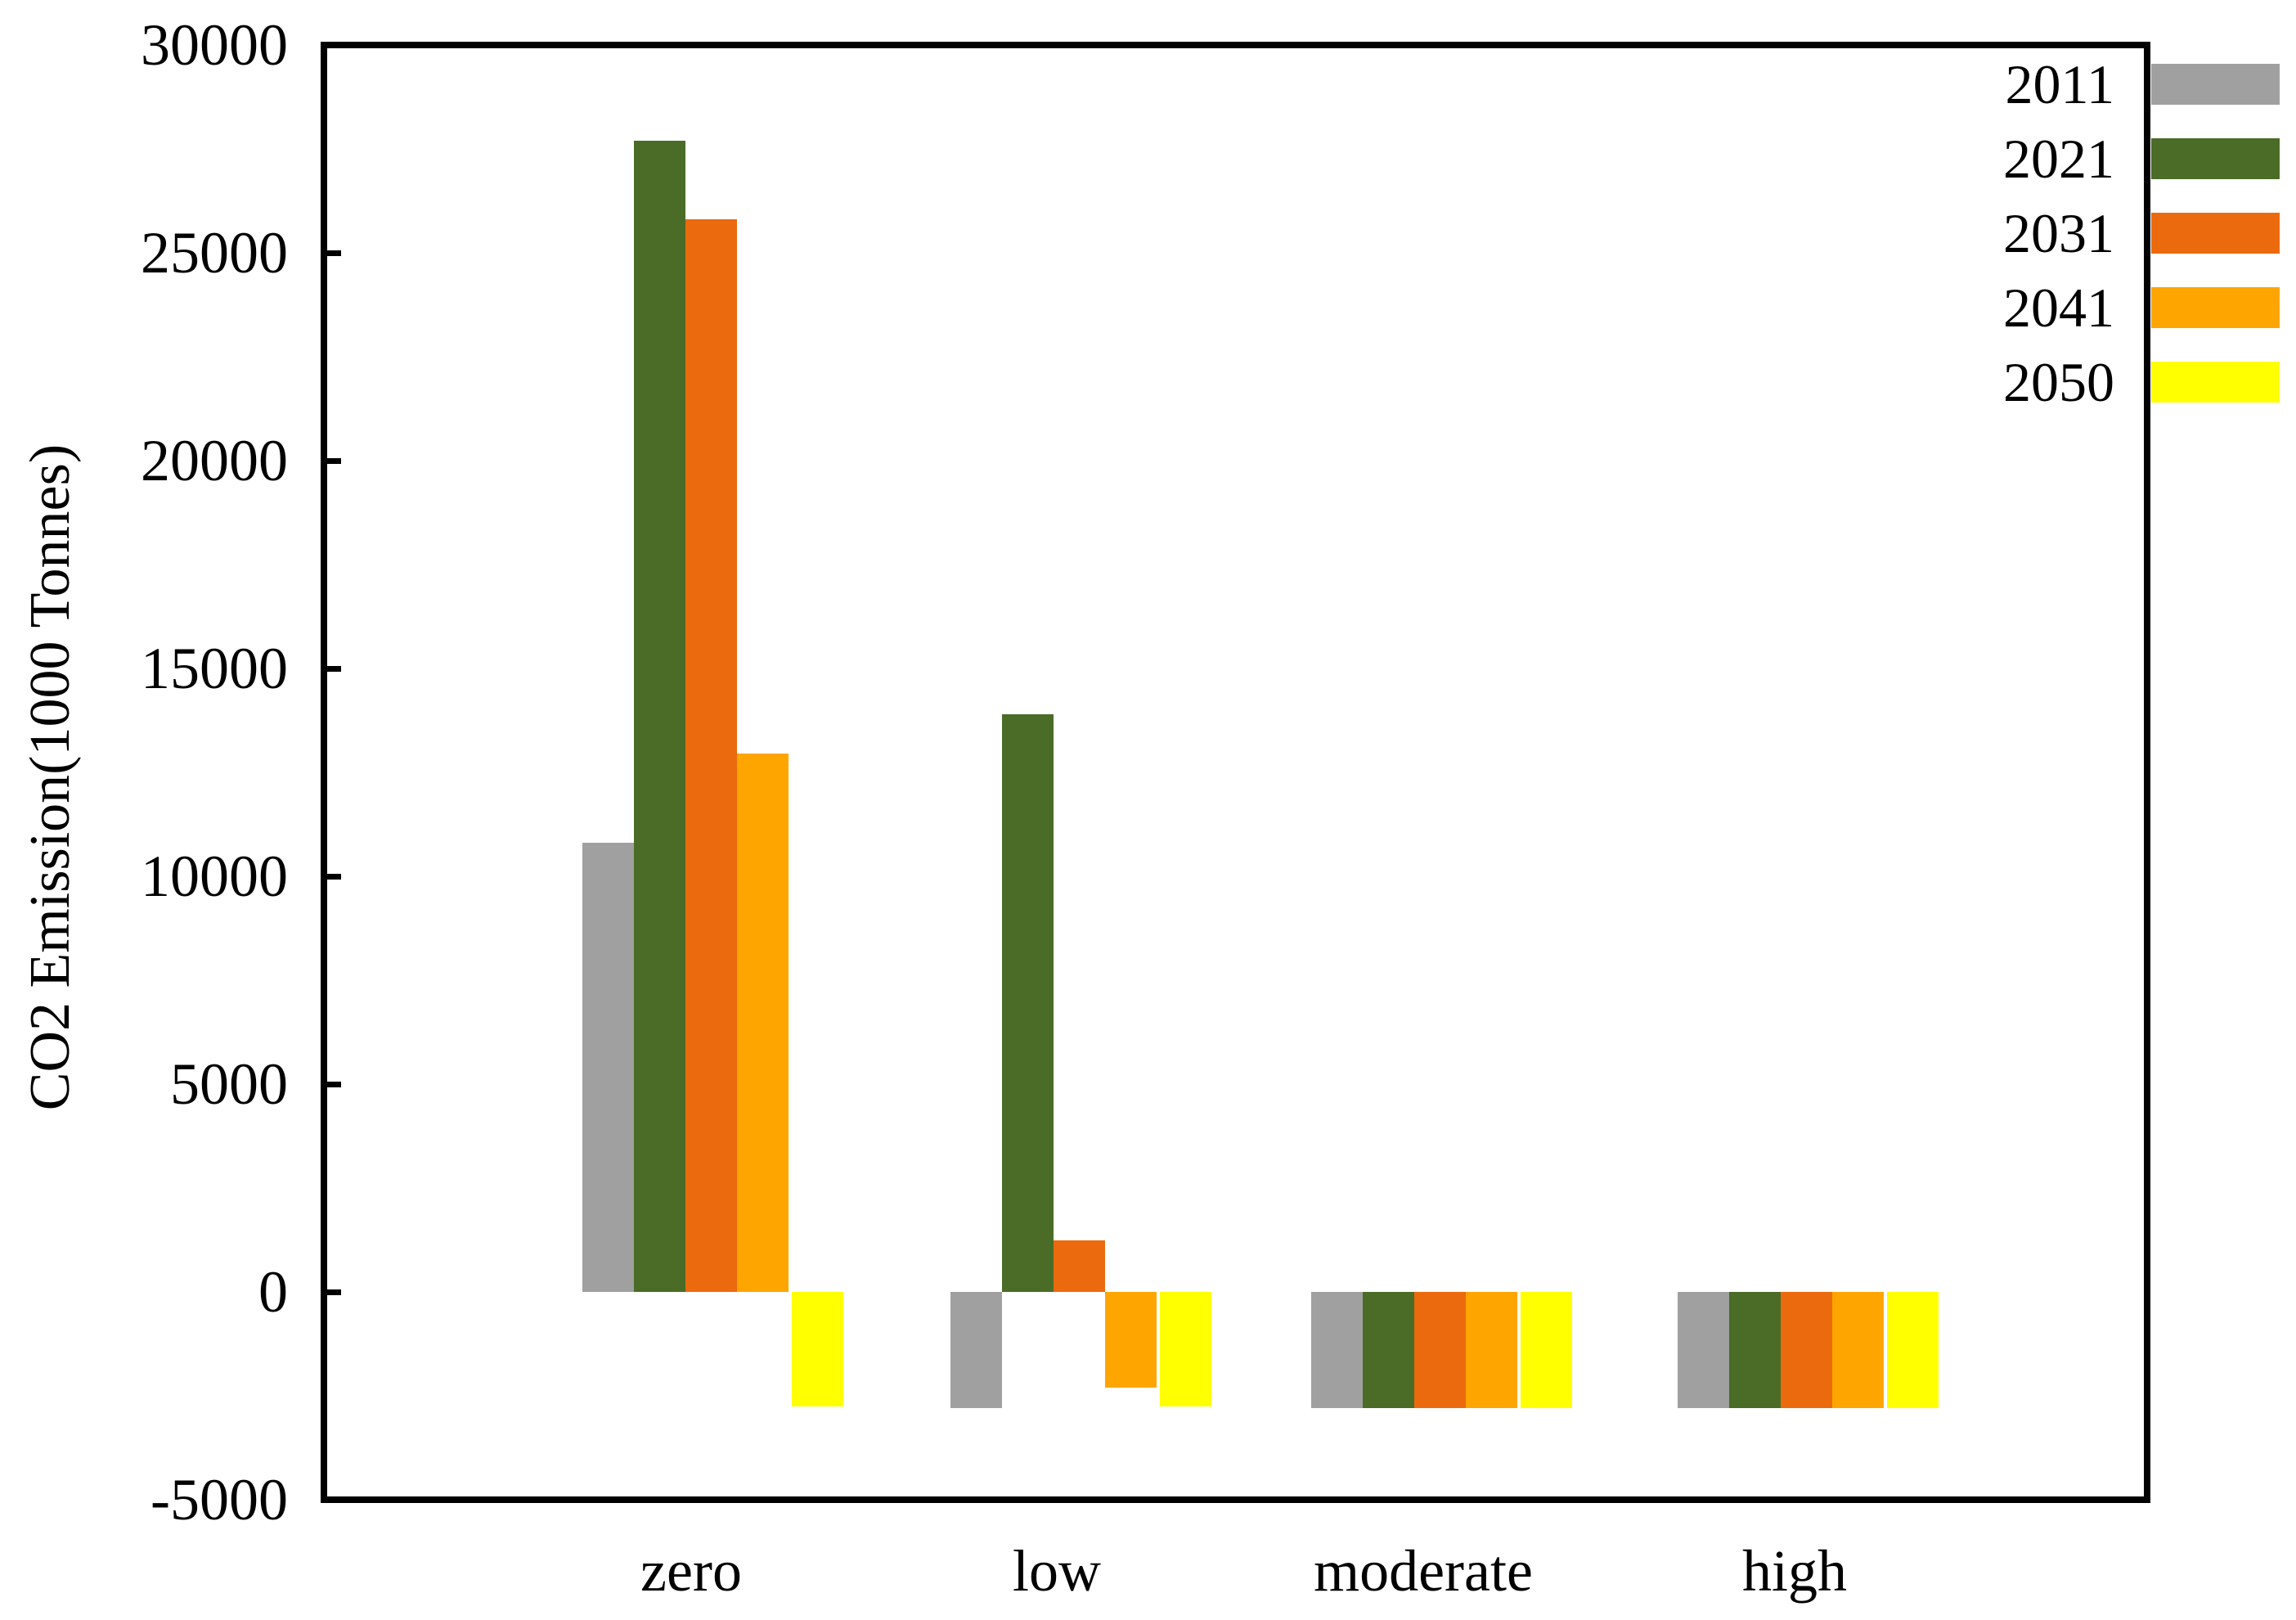 This screenshot has width=2296, height=1620. What do you see at coordinates (50, 777) in the screenshot?
I see `y-axis-title: CO2 Emission(1000 Tonnes)` at bounding box center [50, 777].